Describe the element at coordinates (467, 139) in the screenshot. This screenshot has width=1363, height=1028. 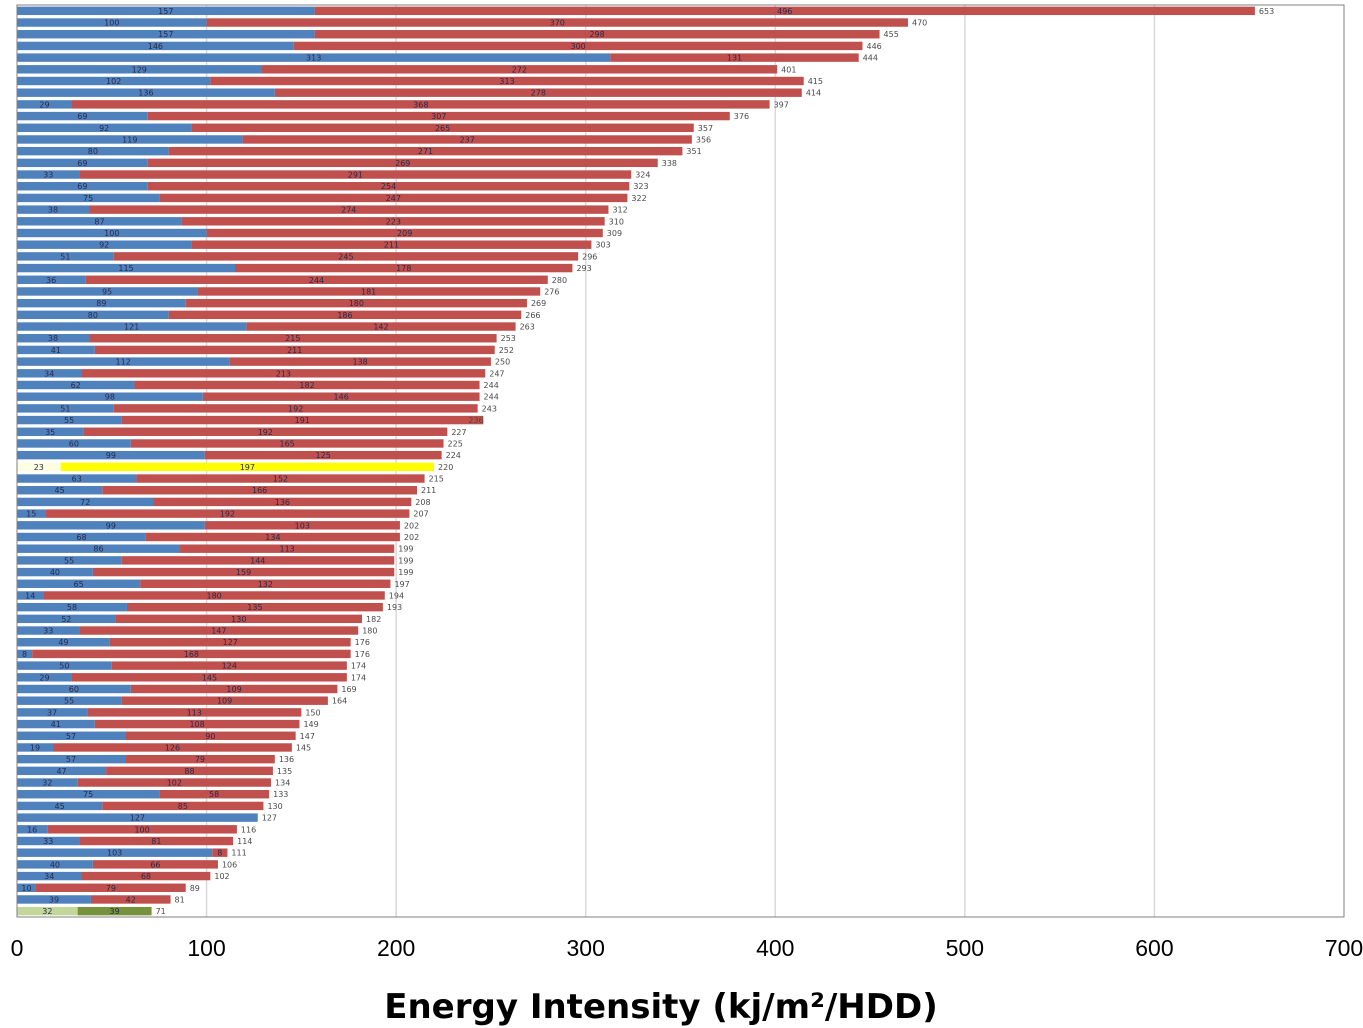
I see `segment-2-label: 237` at that location.